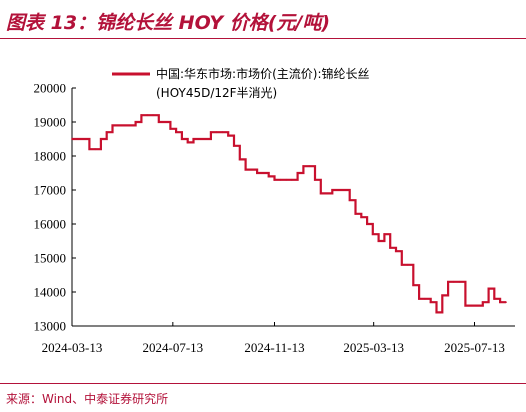 The width and height of the screenshot is (526, 412). What do you see at coordinates (172, 347) in the screenshot?
I see `x-tick-label: 2024-07-13` at bounding box center [172, 347].